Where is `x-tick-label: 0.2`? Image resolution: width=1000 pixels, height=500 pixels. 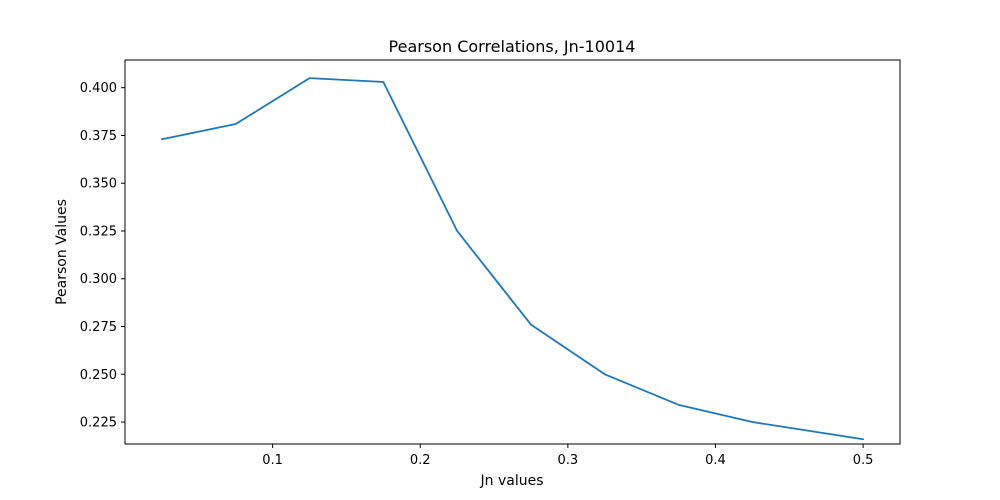 x-tick-label: 0.2 is located at coordinates (420, 460).